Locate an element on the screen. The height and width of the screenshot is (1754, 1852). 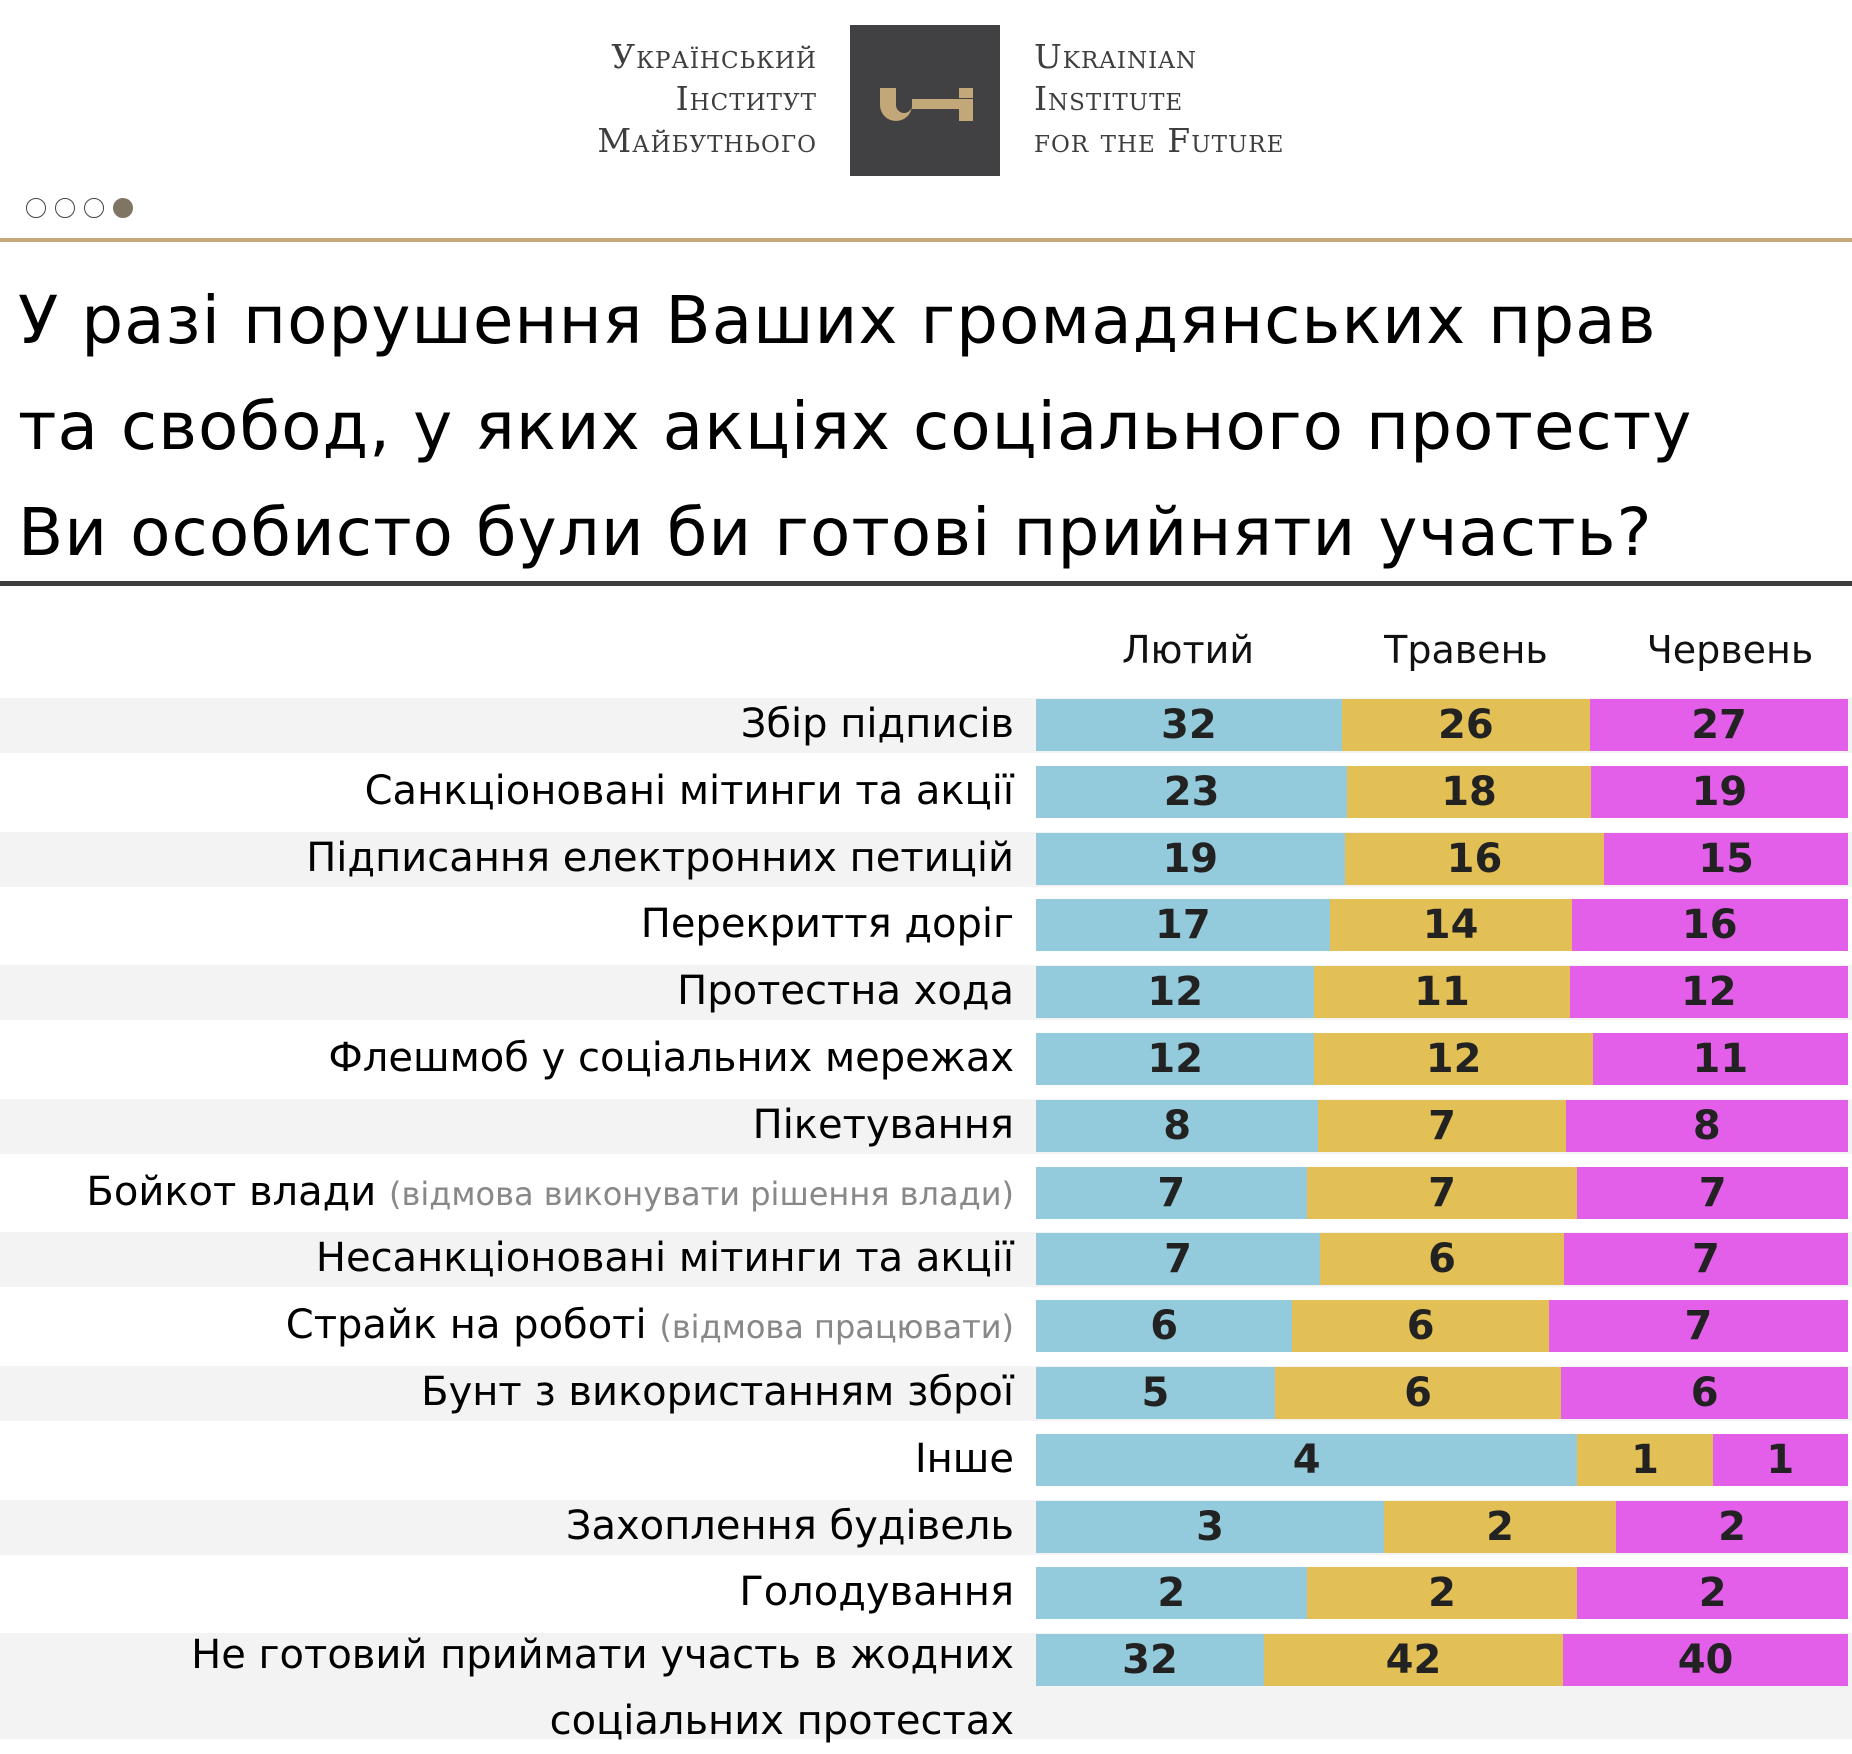
data-label: 15 is located at coordinates (1726, 859).